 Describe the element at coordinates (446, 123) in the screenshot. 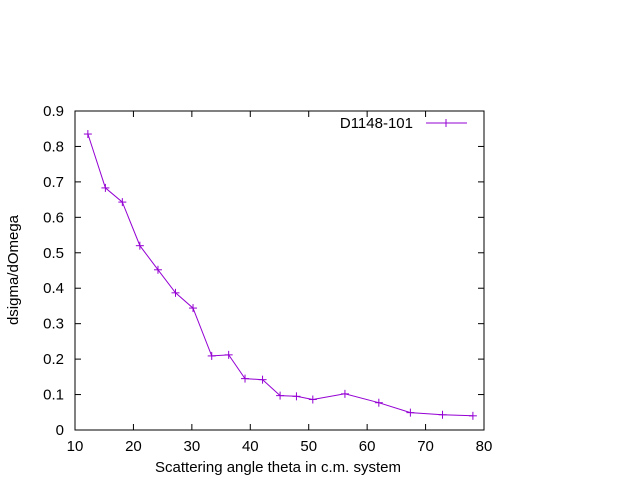

I see `legend-marker` at that location.